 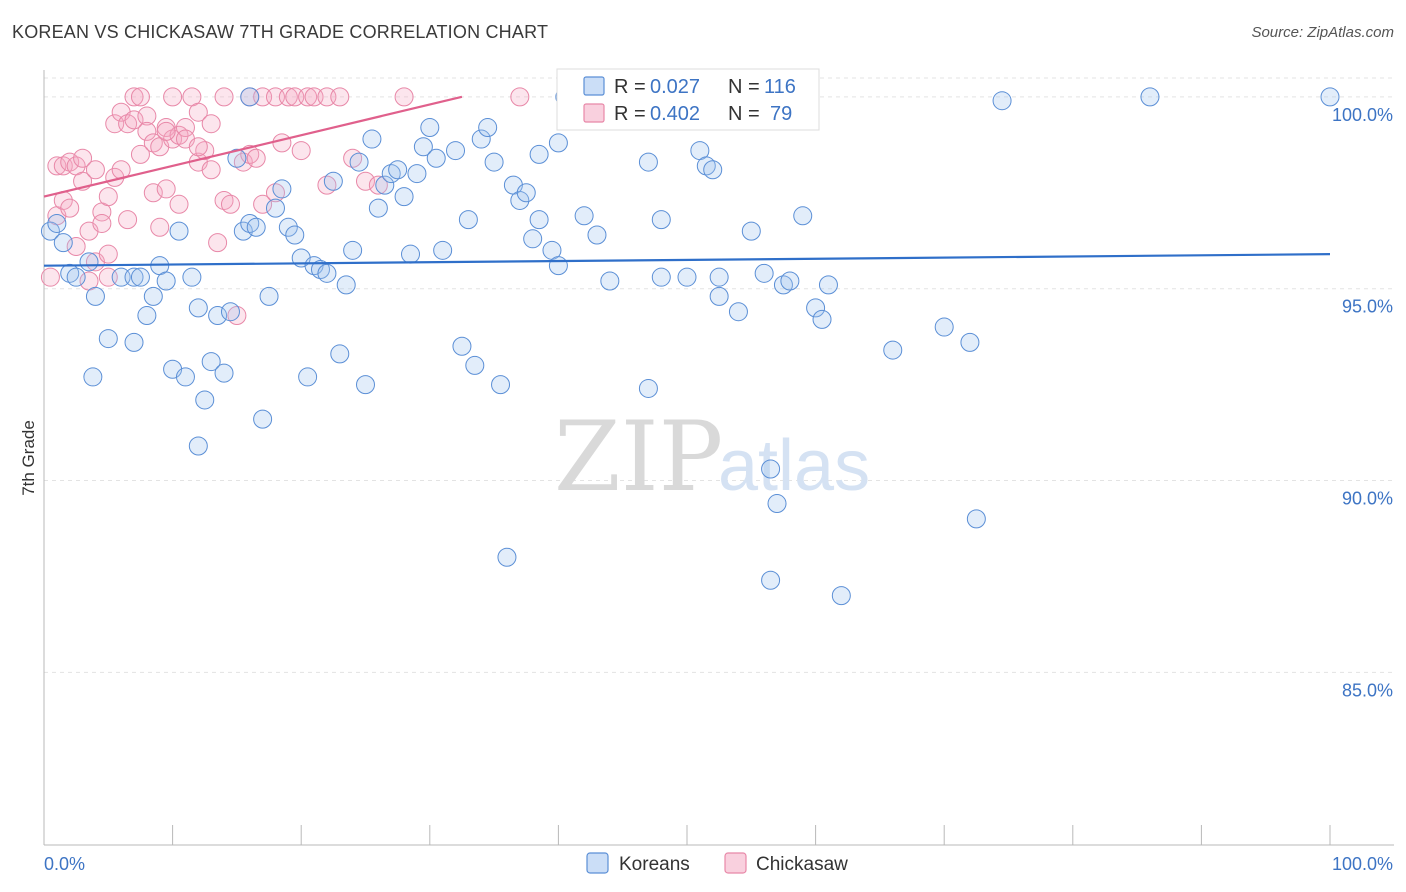 I want to click on trend-line-koreans, so click(x=687, y=260).